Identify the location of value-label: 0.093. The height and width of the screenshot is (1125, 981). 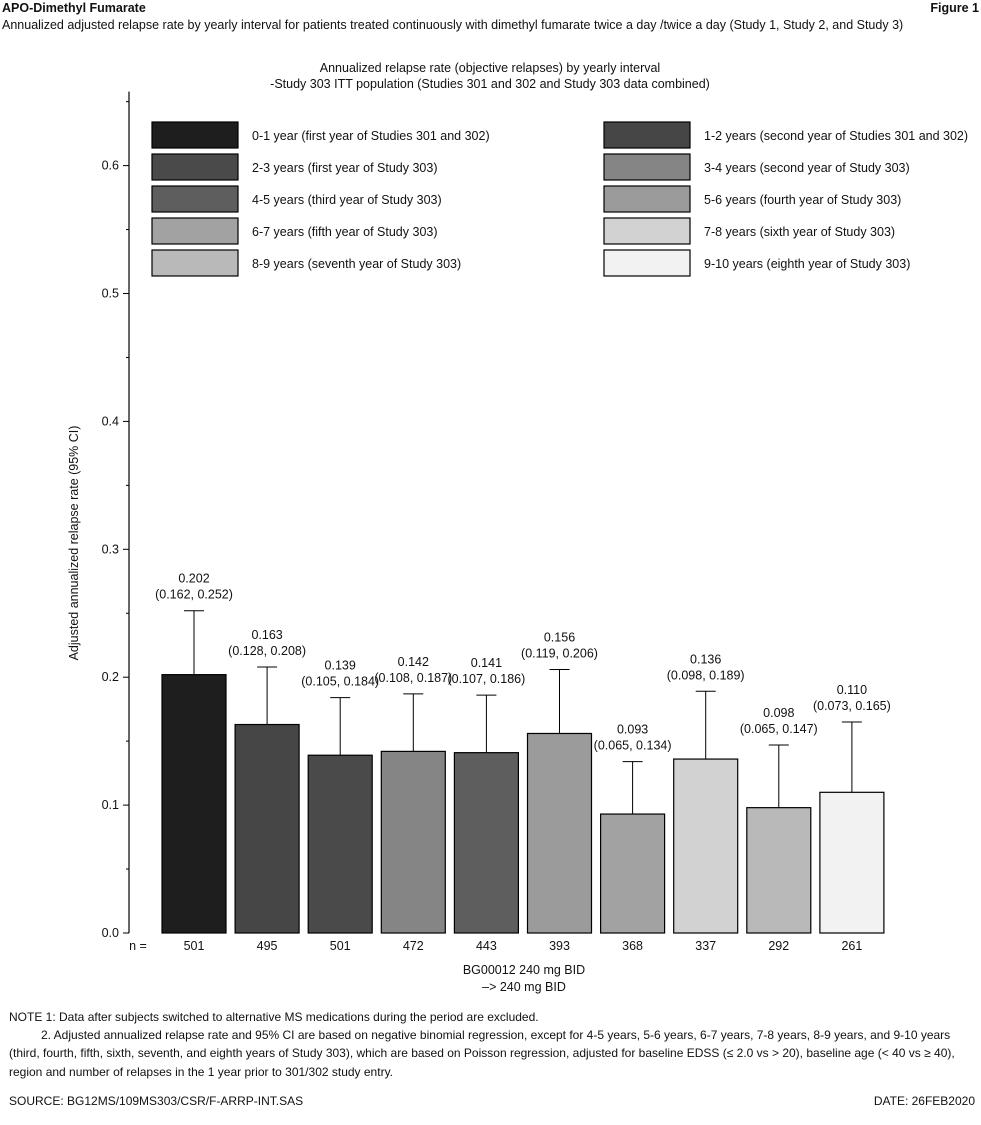
(632, 730).